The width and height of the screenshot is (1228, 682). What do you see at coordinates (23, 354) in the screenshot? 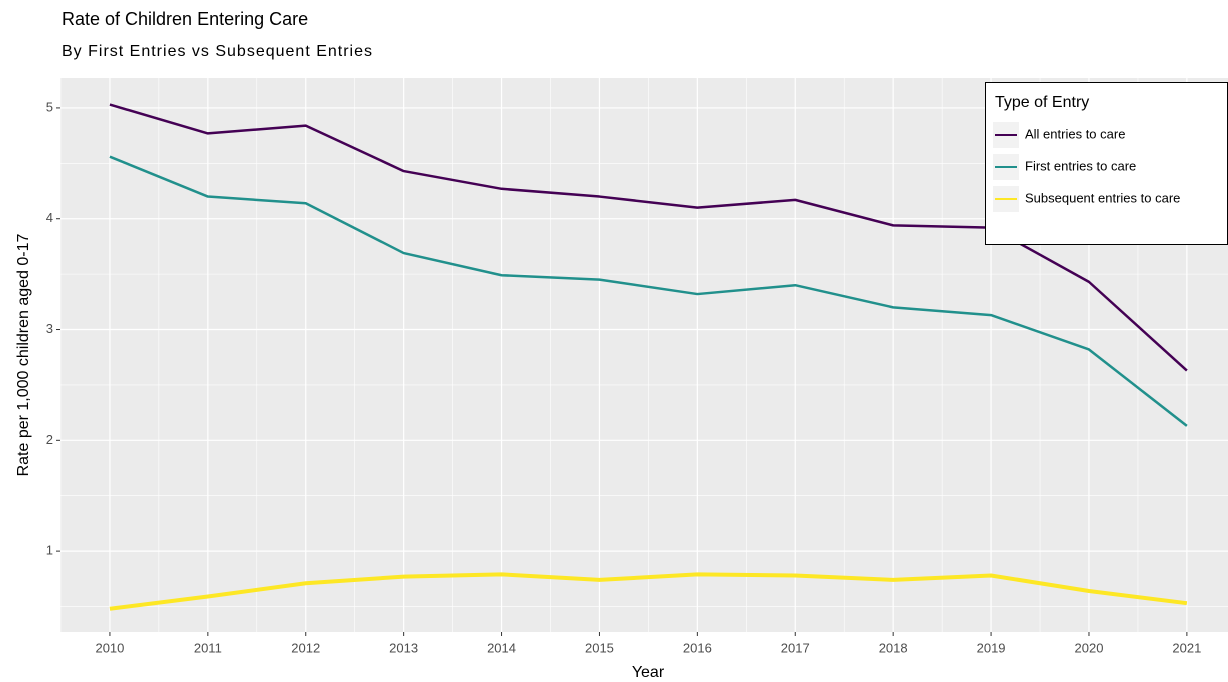
I see `y-axis-label: Rate per 1,000 children aged 0-17` at bounding box center [23, 354].